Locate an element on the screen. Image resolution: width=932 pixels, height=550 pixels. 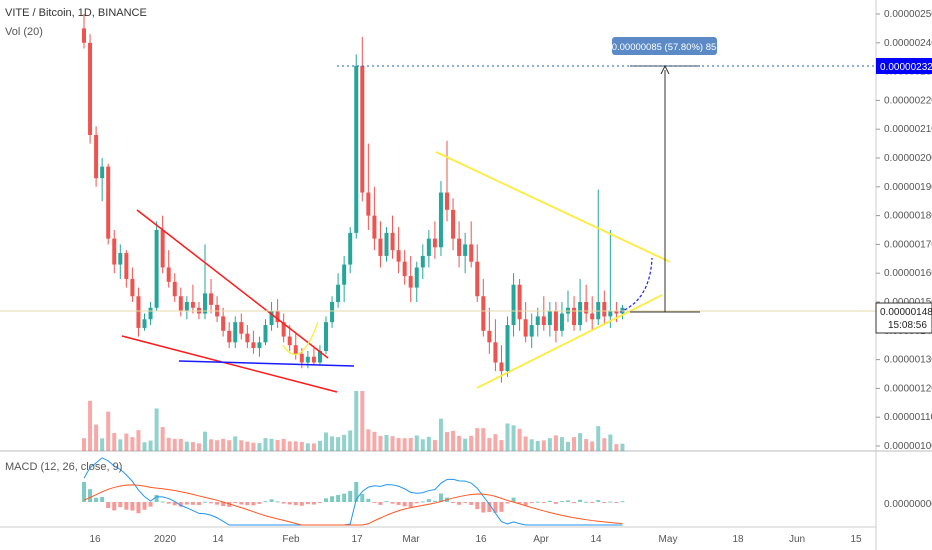
y-tick-label: 0.00000170 is located at coordinates (908, 244).